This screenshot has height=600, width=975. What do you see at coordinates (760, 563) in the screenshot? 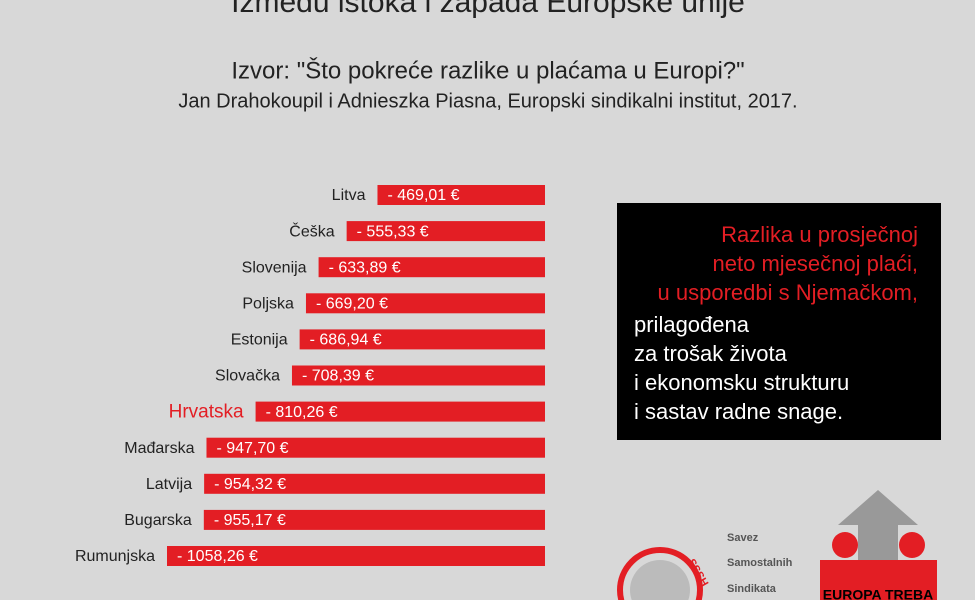
I see `logo-text: Samostalnih` at bounding box center [760, 563].